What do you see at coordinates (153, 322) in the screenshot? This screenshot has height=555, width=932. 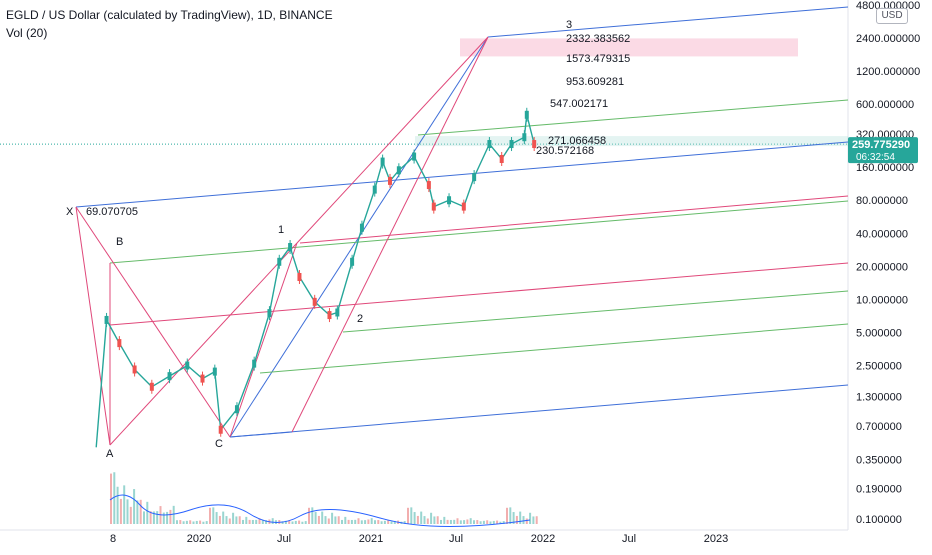 I see `pattern-leg-xc` at bounding box center [153, 322].